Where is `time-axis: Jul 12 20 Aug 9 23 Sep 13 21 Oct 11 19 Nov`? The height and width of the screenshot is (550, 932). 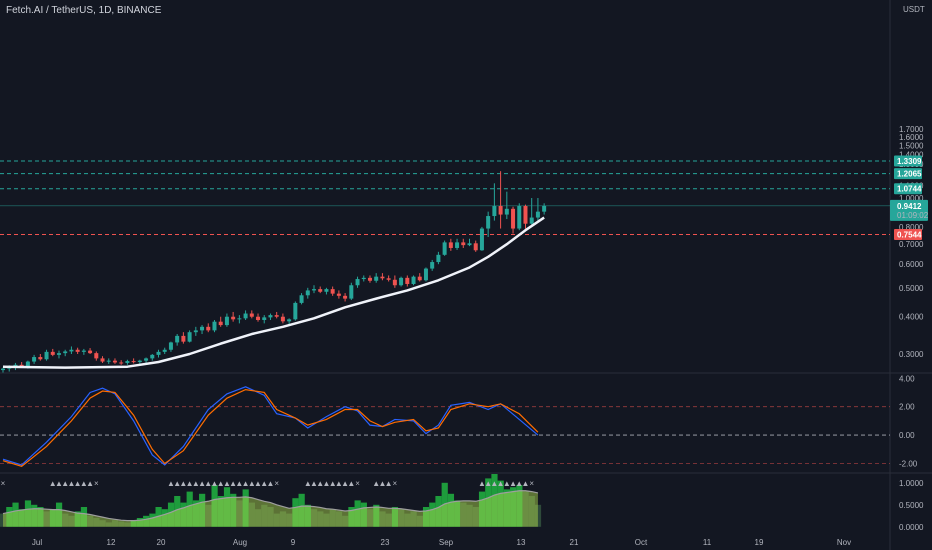
time-axis: Jul 12 20 Aug 9 23 Sep 13 21 Oct 11 19 Nov is located at coordinates (441, 542).